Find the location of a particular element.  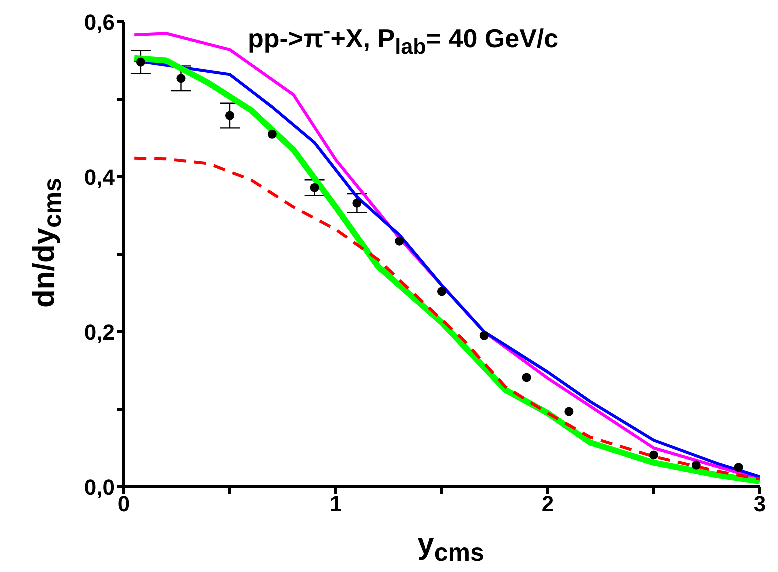

y-tick-label: 0,2 is located at coordinates (99, 332).